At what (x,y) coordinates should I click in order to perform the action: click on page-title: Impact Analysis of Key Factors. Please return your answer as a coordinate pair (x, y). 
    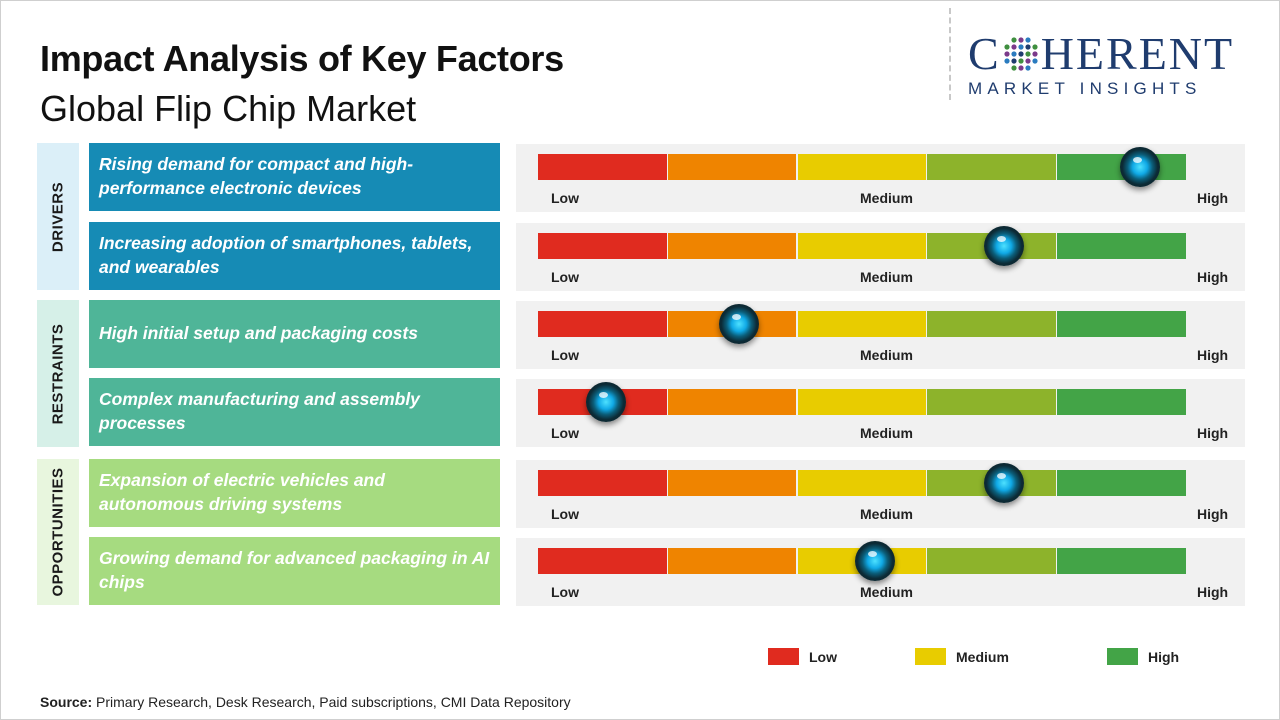
    Looking at the image, I should click on (302, 58).